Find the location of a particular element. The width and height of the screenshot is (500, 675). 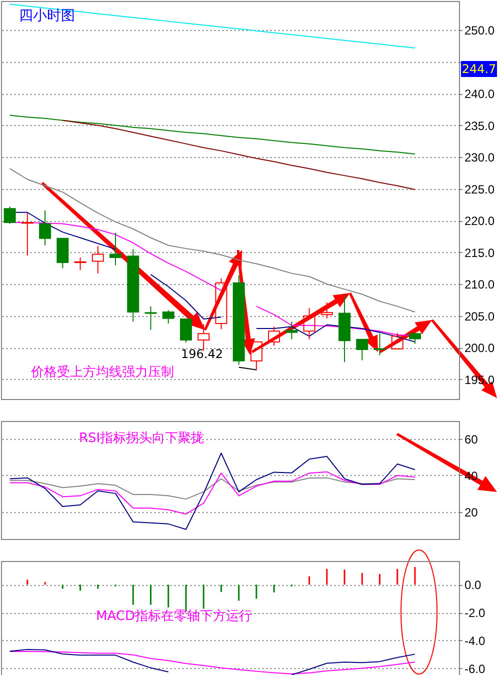

y-tick-label: 225.0 is located at coordinates (479, 189).